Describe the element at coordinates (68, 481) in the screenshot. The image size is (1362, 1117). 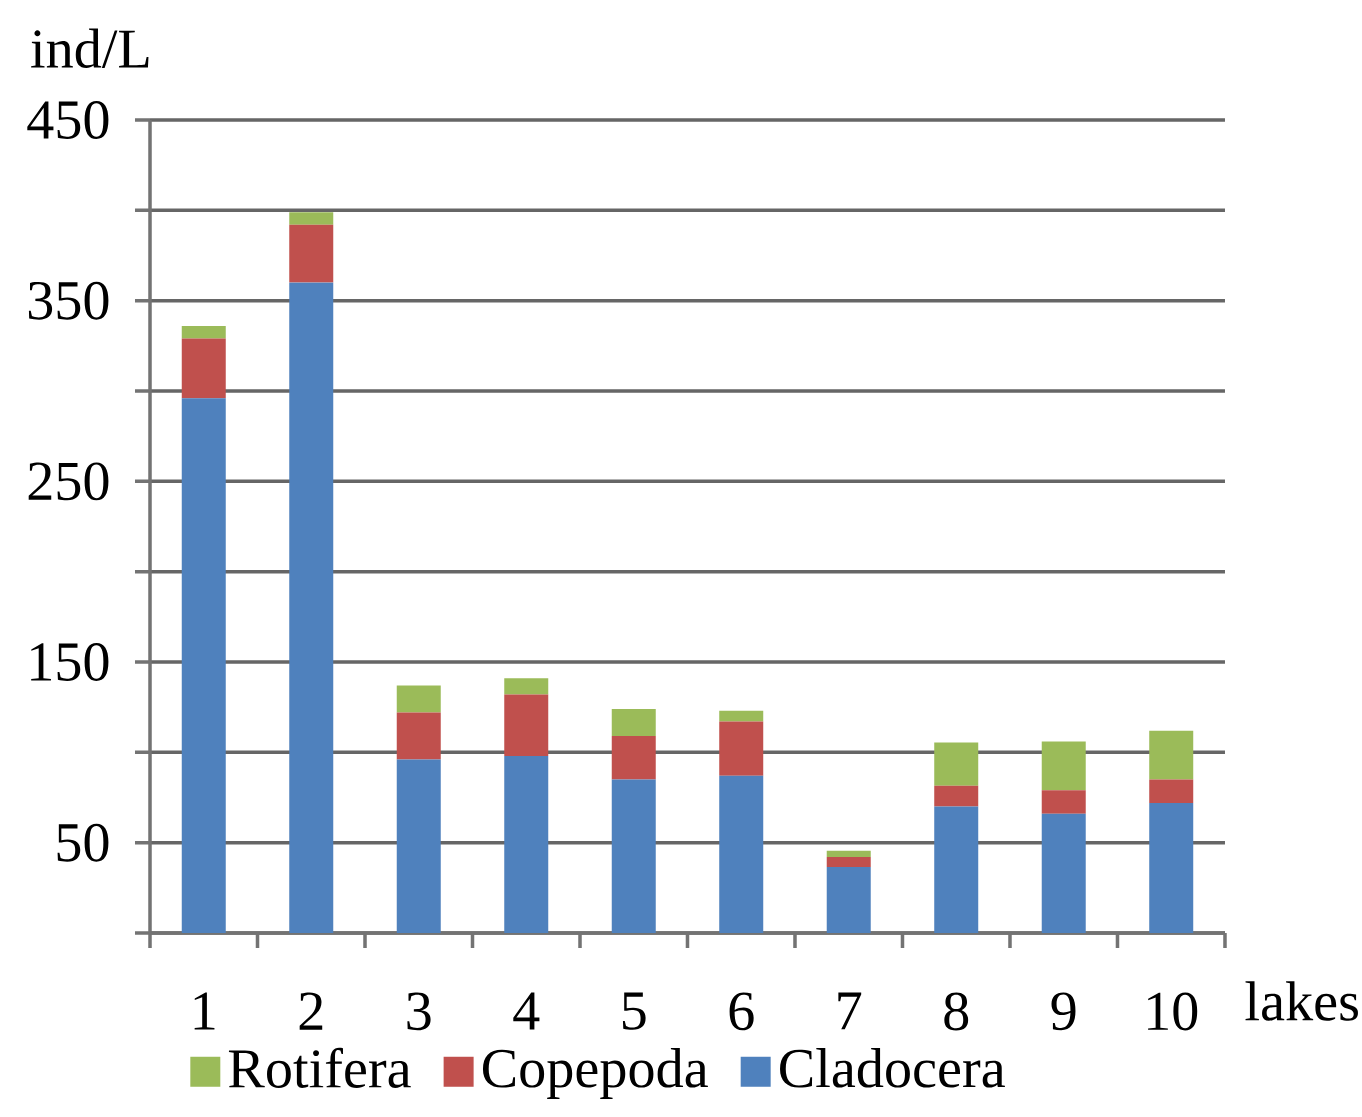
I see `y-tick-label: 250` at that location.